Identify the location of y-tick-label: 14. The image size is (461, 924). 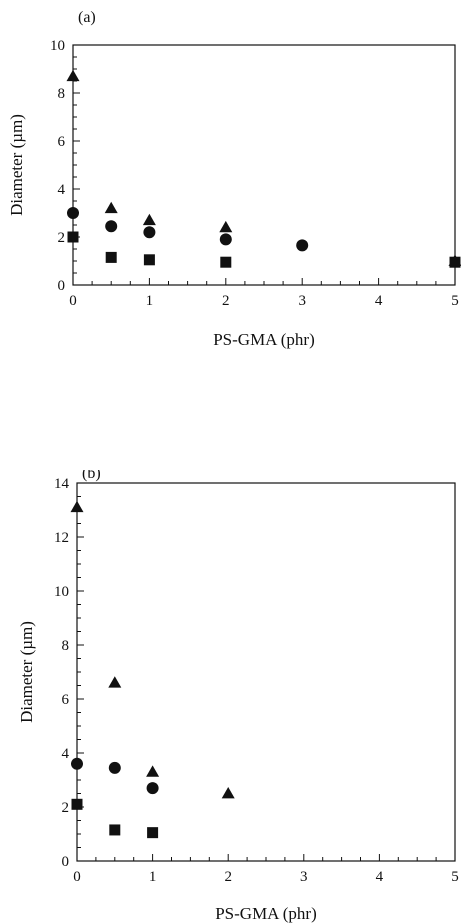
(62, 484).